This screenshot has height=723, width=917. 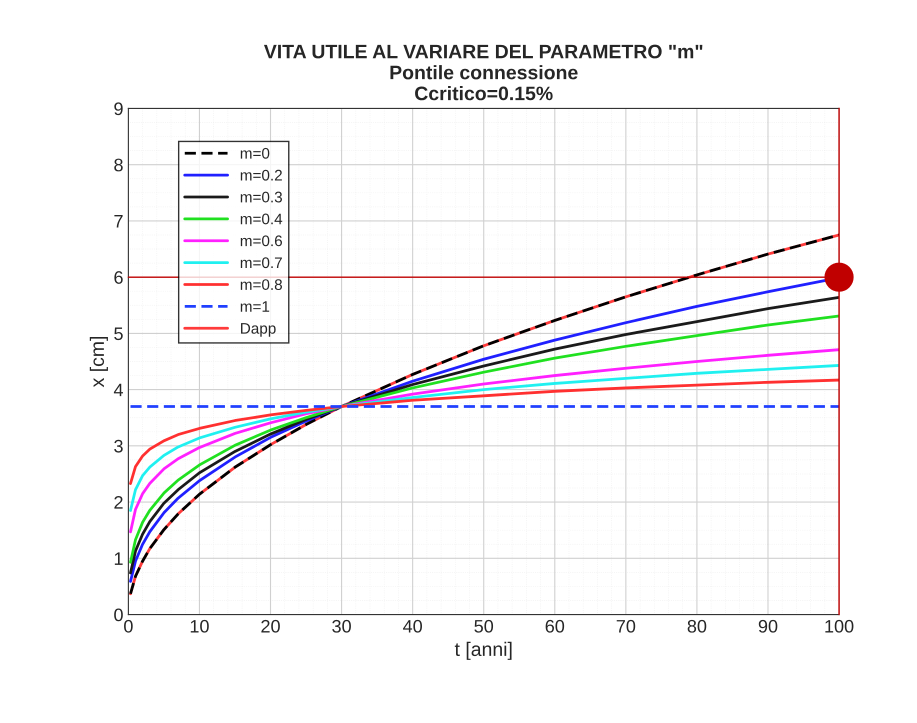 What do you see at coordinates (261, 284) in the screenshot?
I see `legend-label: m=0.8` at bounding box center [261, 284].